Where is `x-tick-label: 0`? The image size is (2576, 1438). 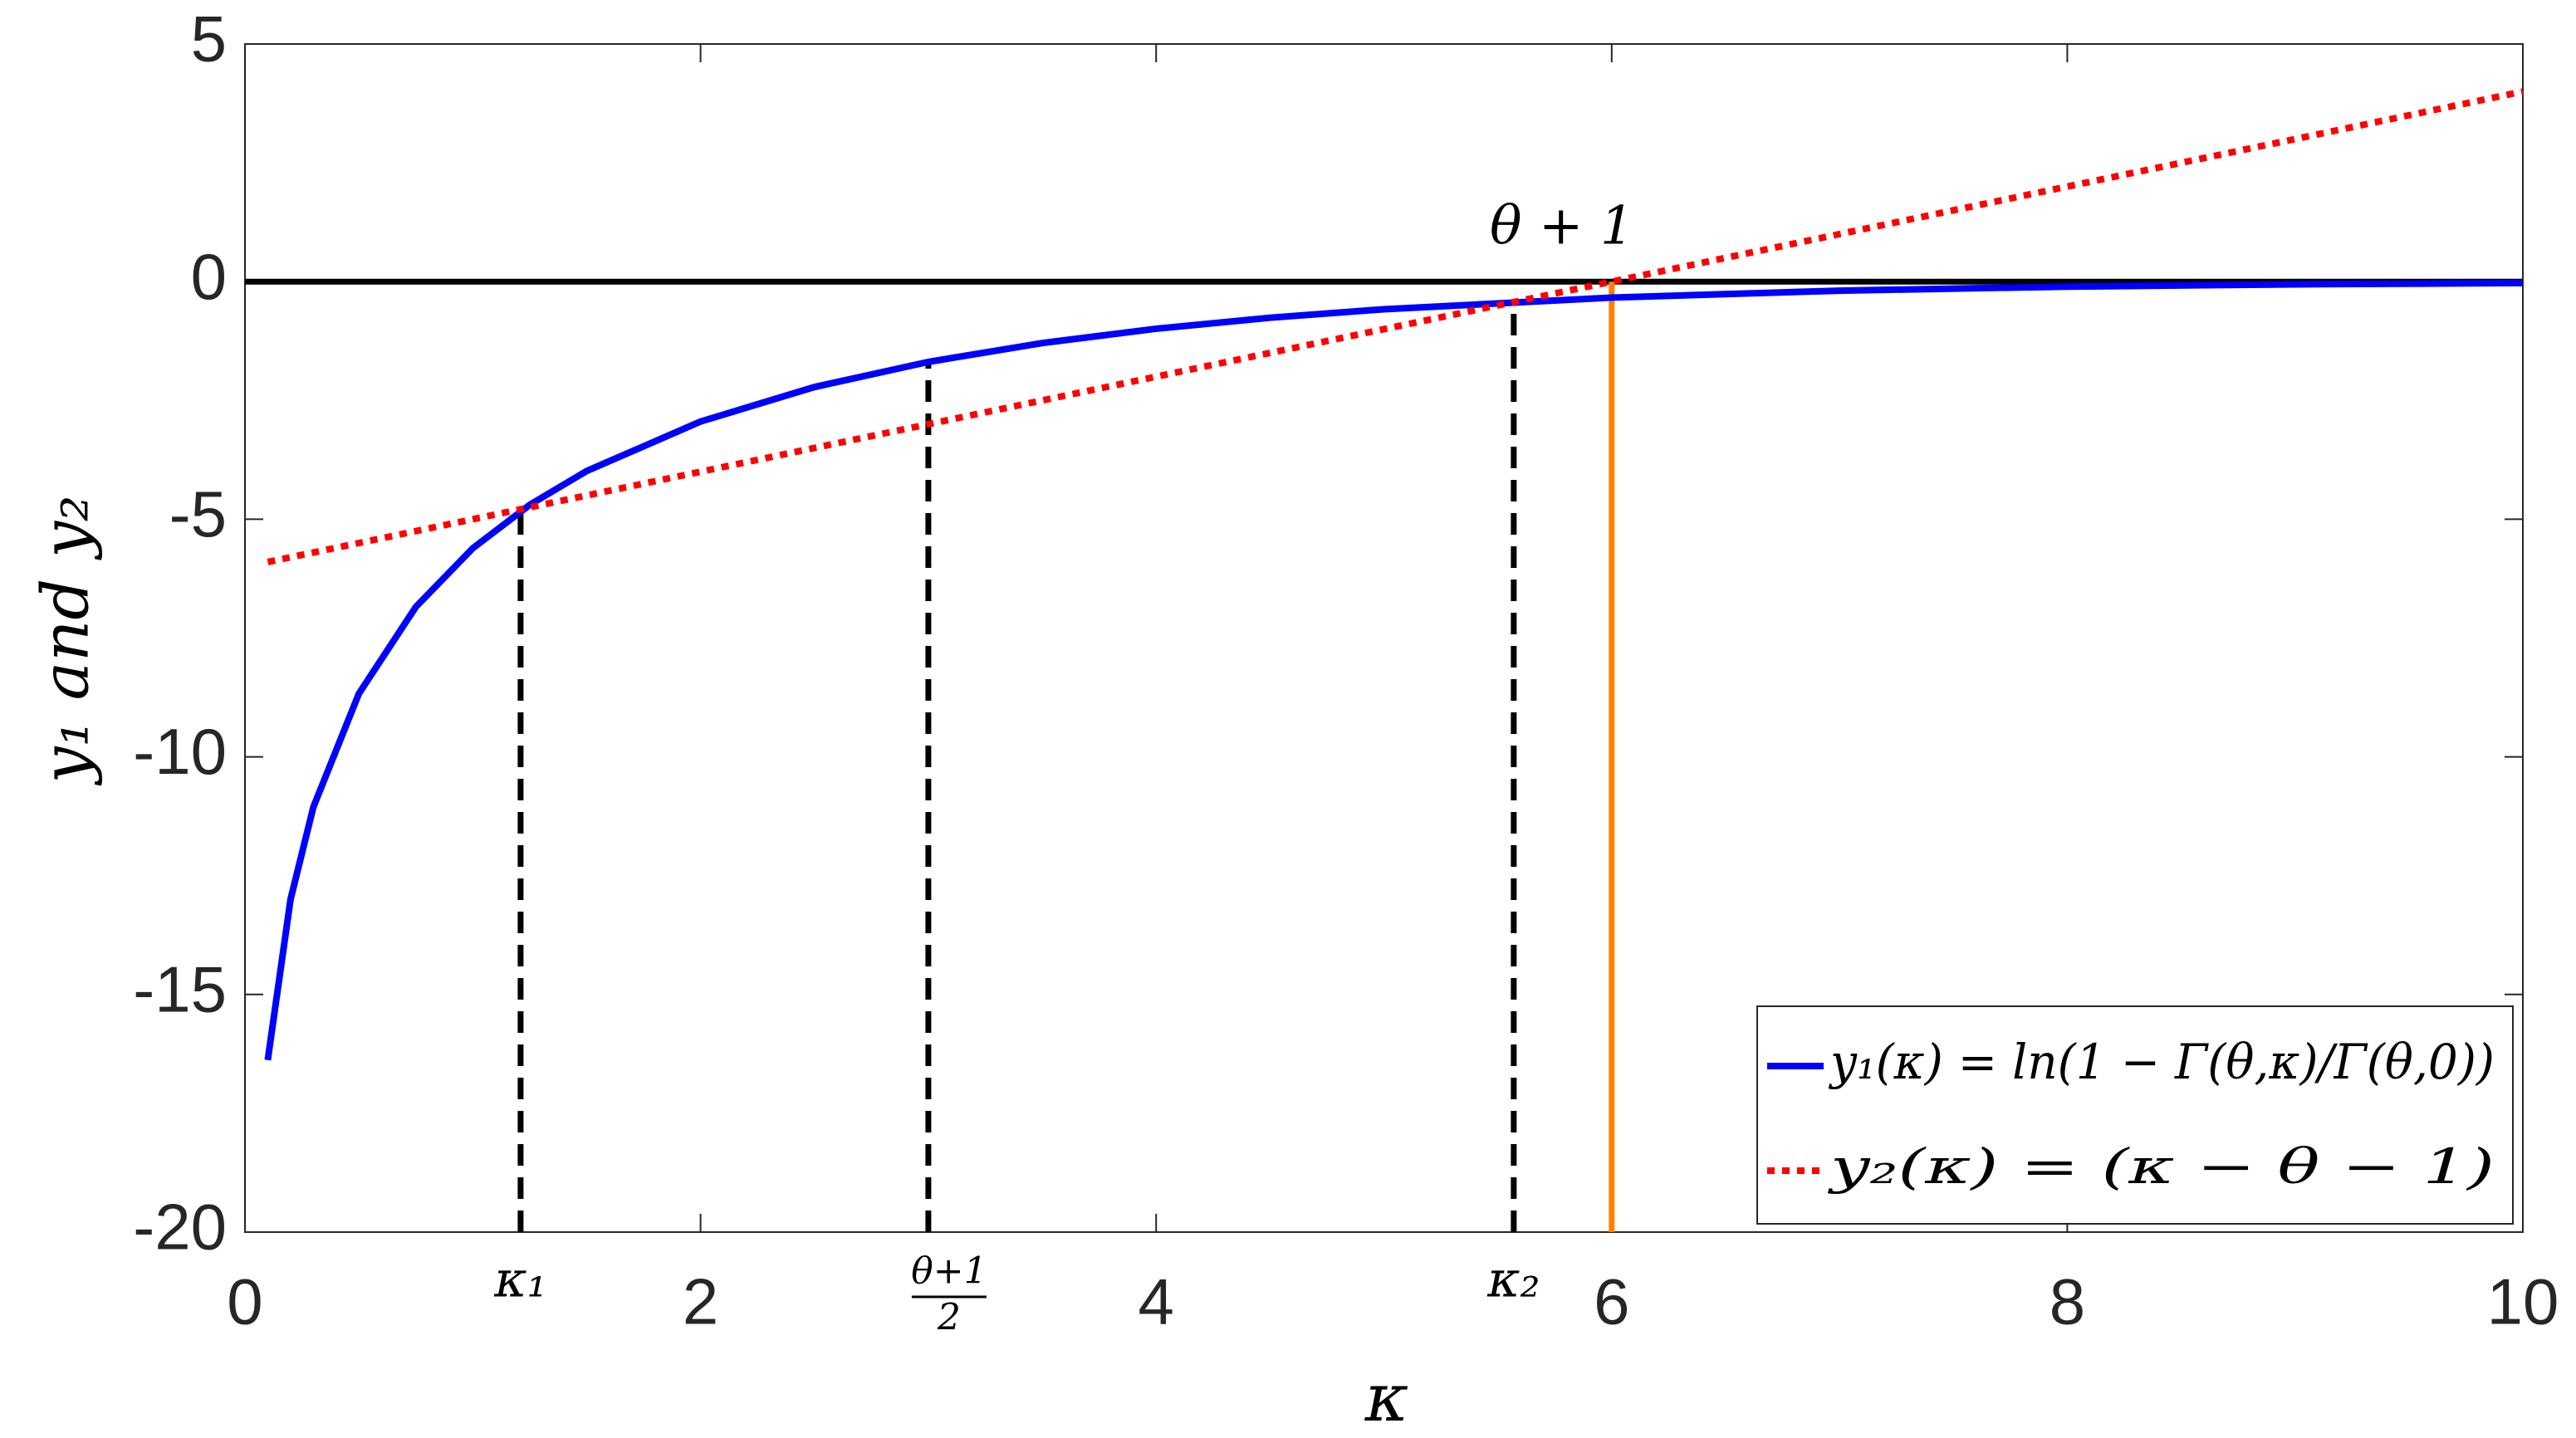 x-tick-label: 0 is located at coordinates (245, 1301).